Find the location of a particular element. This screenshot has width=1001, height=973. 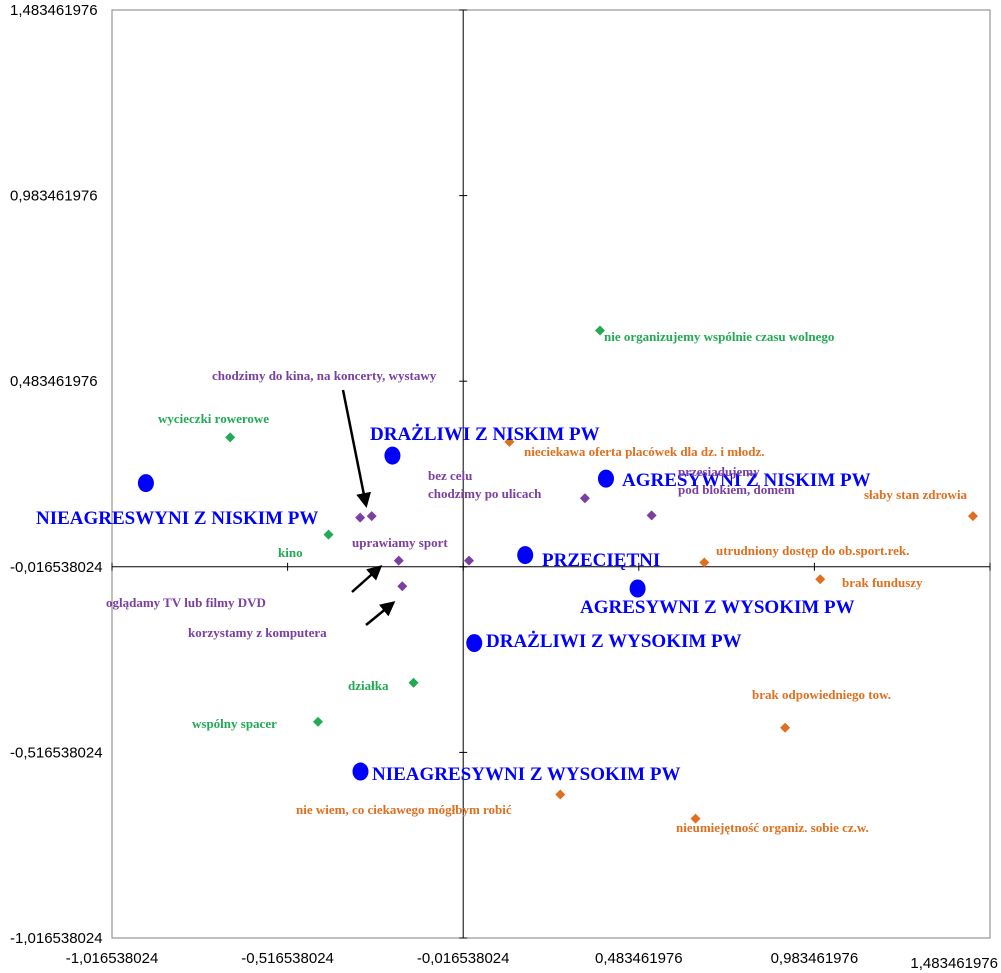

orange-label-6: nieumiejętność organiz. sobie cz.w. is located at coordinates (772, 827).